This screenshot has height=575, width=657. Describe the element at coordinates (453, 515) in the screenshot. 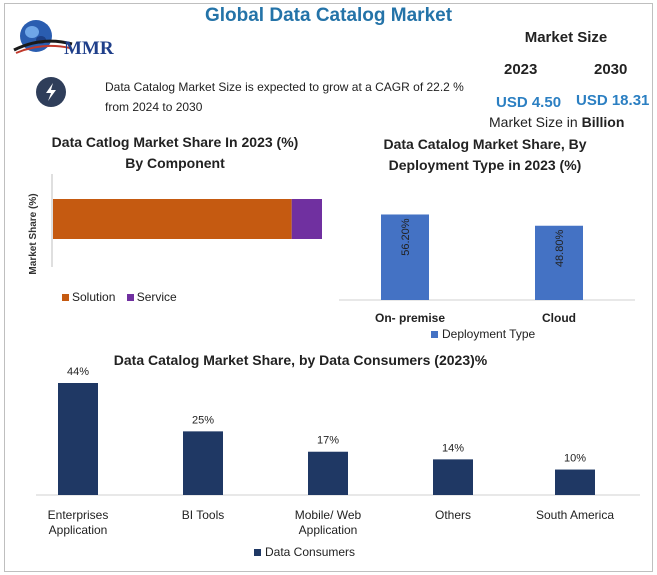

I see `category-label-others: Others` at that location.